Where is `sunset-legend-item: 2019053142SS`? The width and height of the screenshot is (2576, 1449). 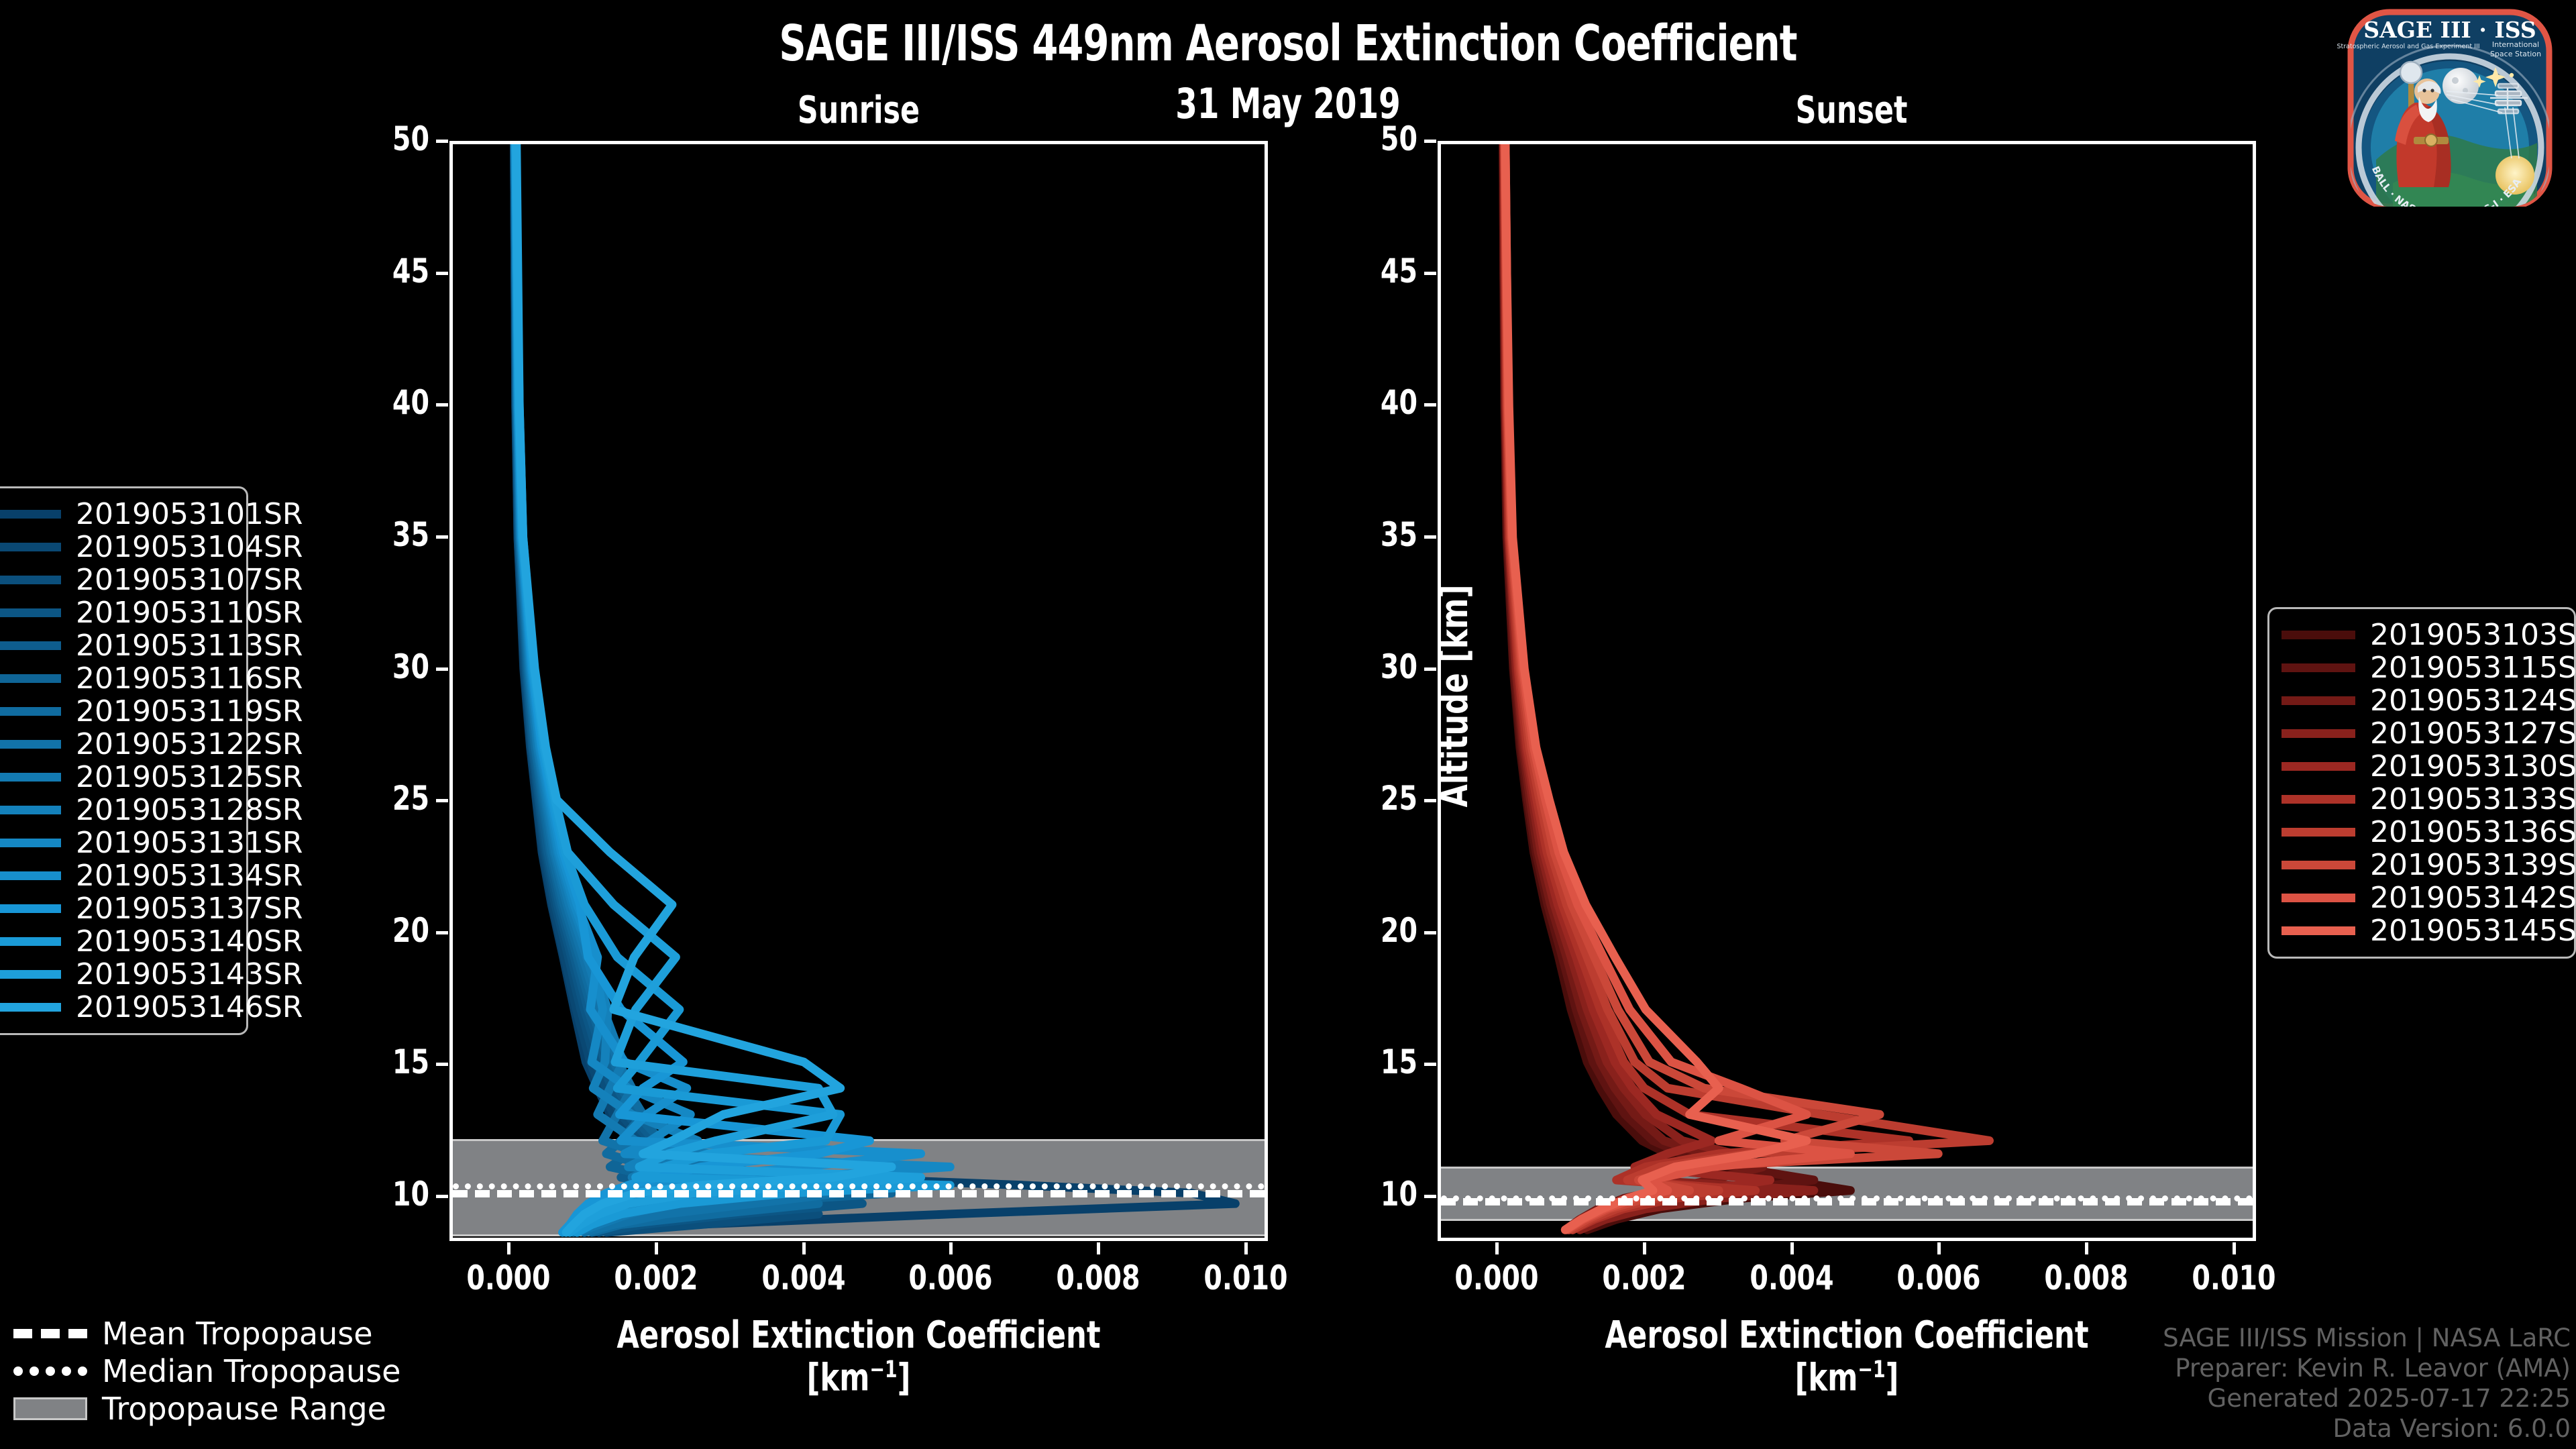 sunset-legend-item: 2019053142SS is located at coordinates (2429, 898).